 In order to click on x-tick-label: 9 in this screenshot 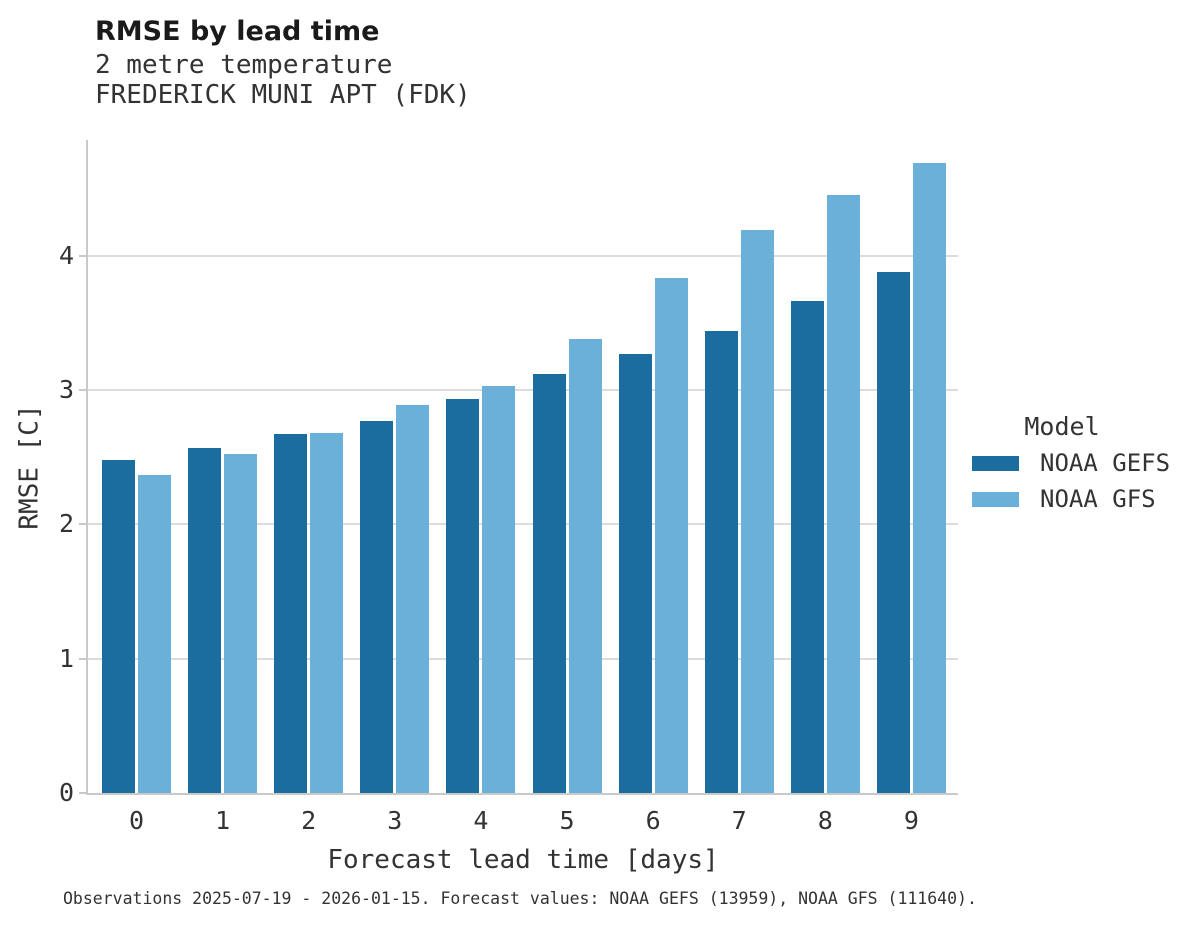, I will do `click(911, 820)`.